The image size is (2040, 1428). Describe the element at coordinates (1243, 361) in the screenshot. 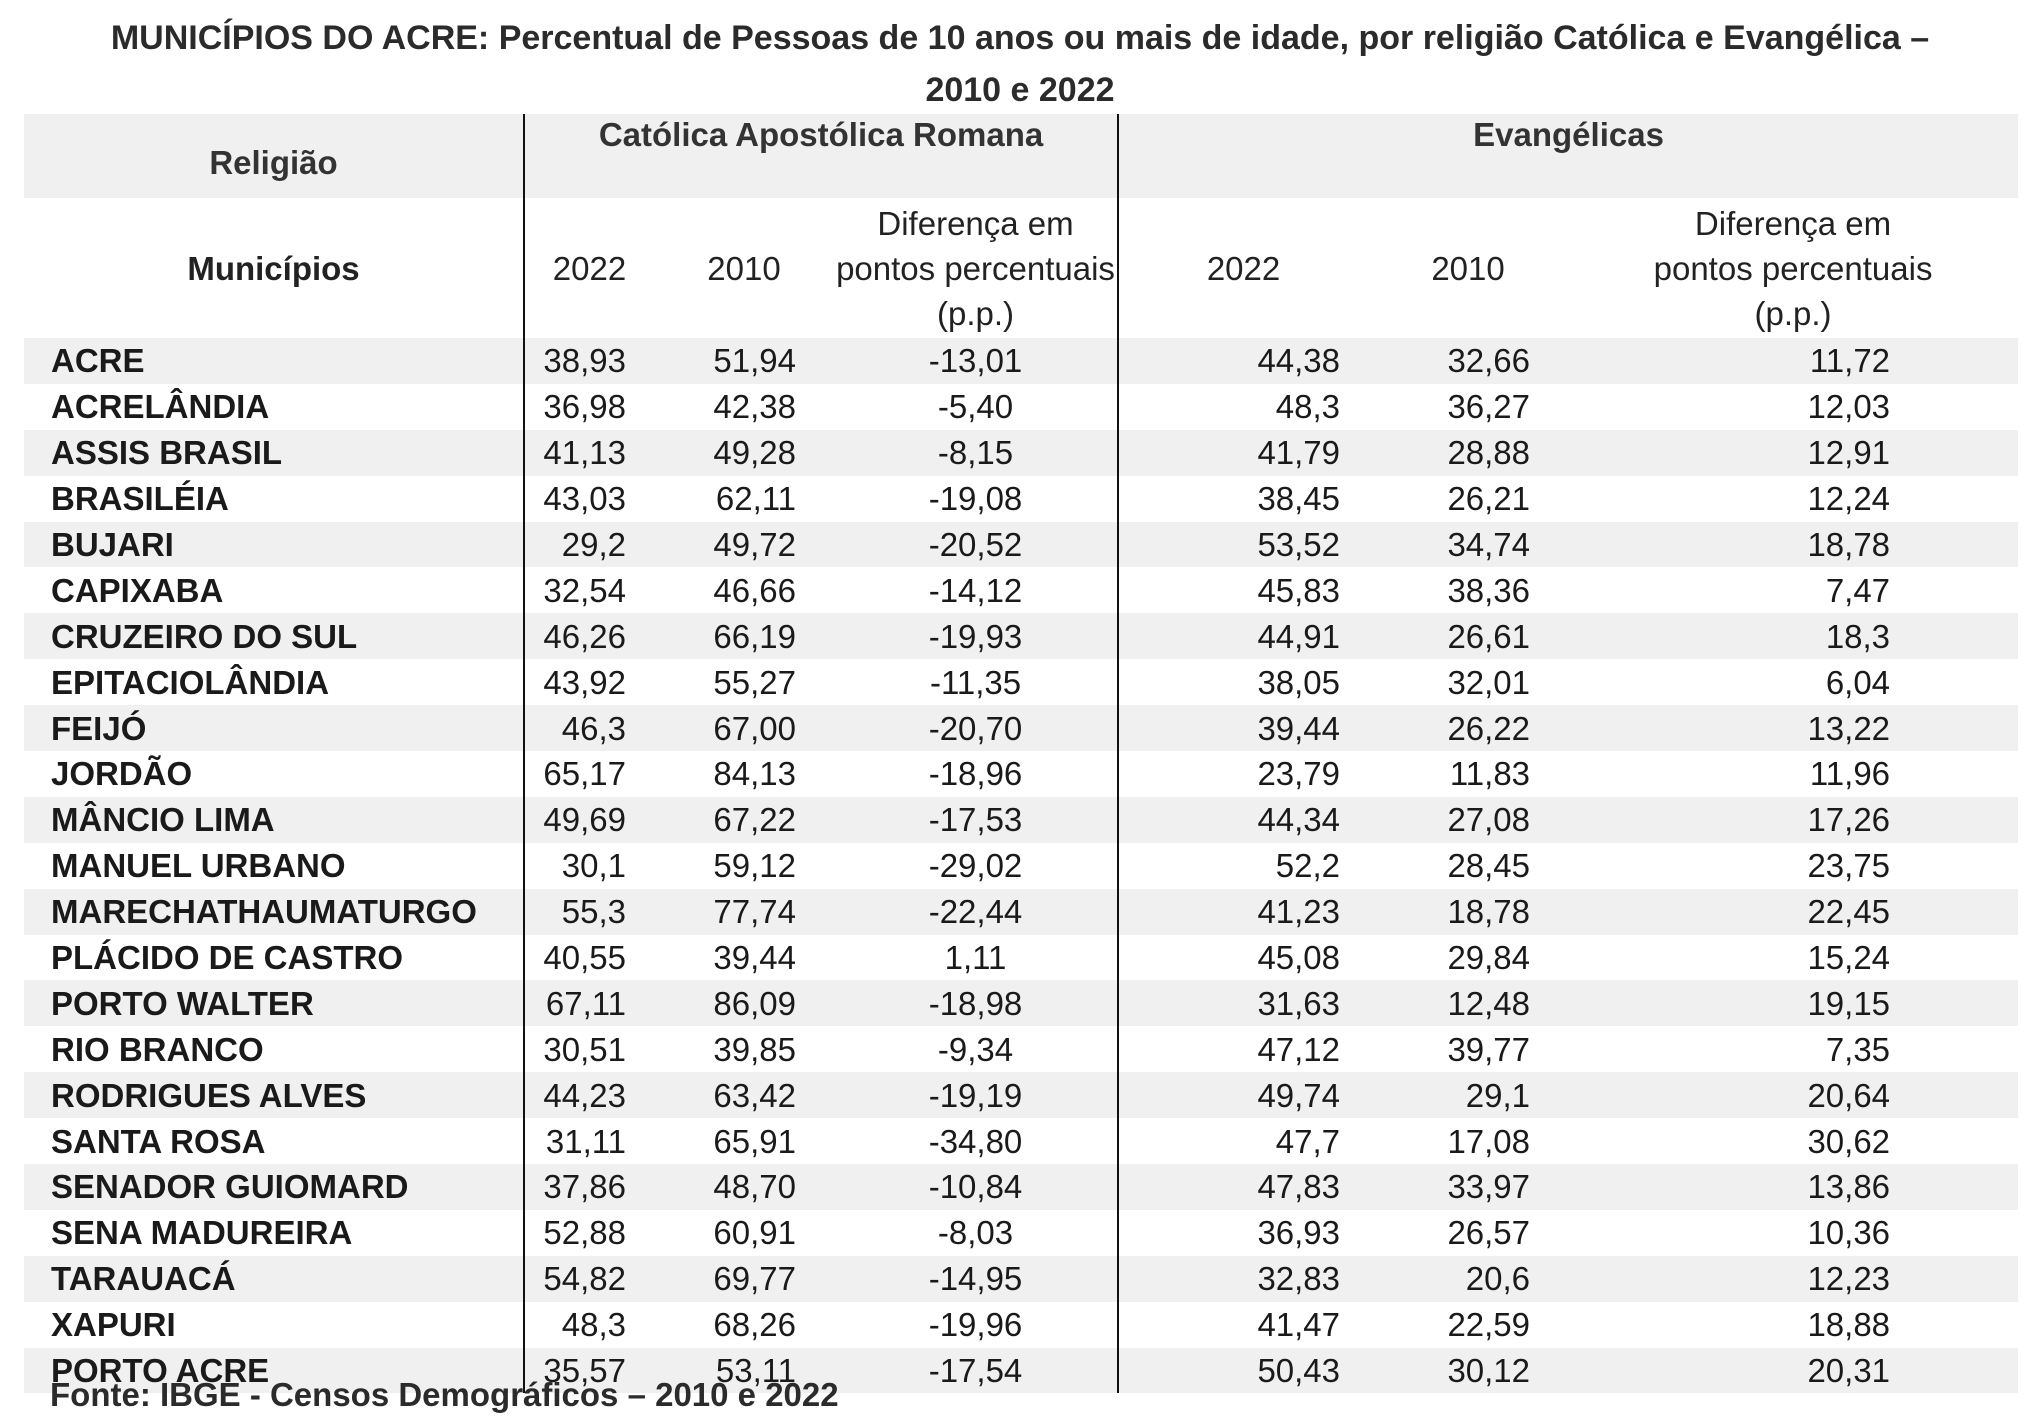

I see `evangelicas-2022-cell: 44,38` at that location.